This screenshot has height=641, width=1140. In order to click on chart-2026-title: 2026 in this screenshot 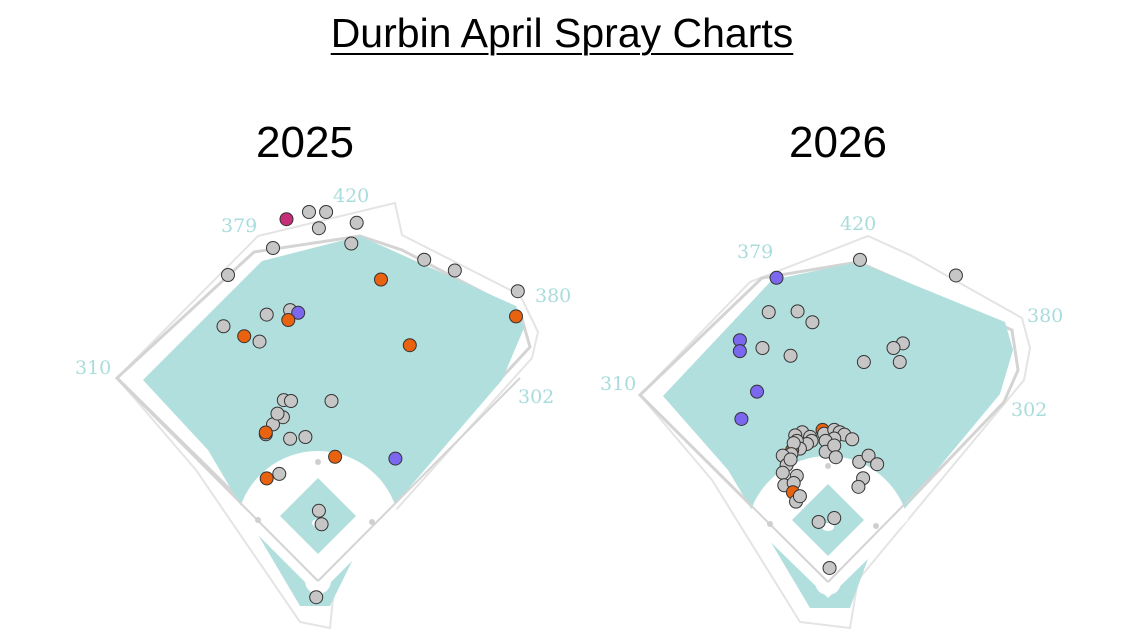, I will do `click(838, 142)`.